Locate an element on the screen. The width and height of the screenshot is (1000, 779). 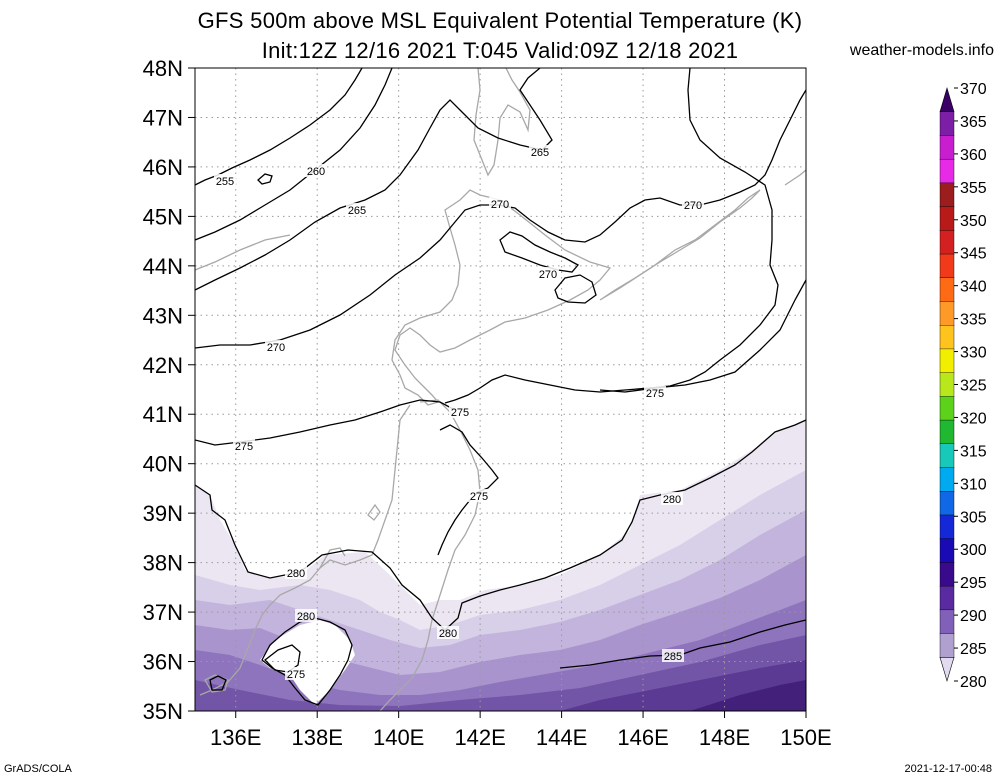
colorbar-top-arrow is located at coordinates (947, 99).